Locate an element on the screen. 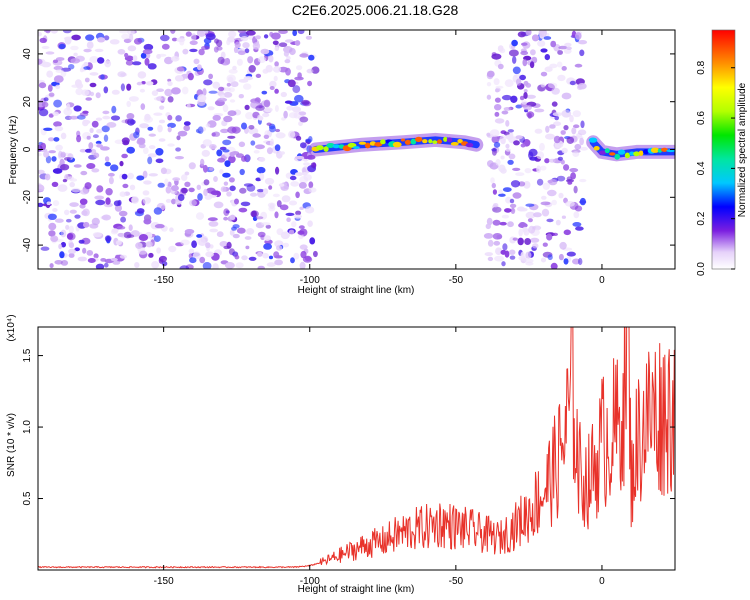 The width and height of the screenshot is (750, 600). heatmap-y-tick-label: 20 is located at coordinates (27, 102).